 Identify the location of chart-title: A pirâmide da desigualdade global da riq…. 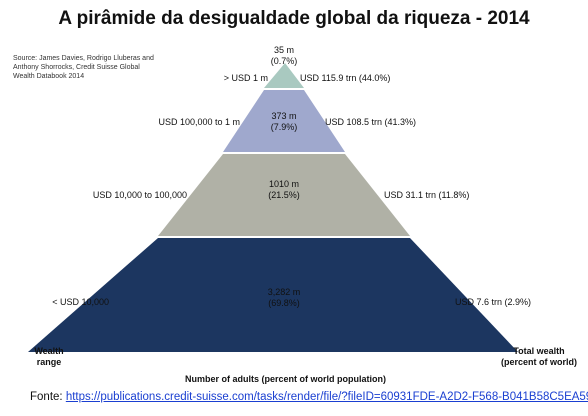
(294, 18).